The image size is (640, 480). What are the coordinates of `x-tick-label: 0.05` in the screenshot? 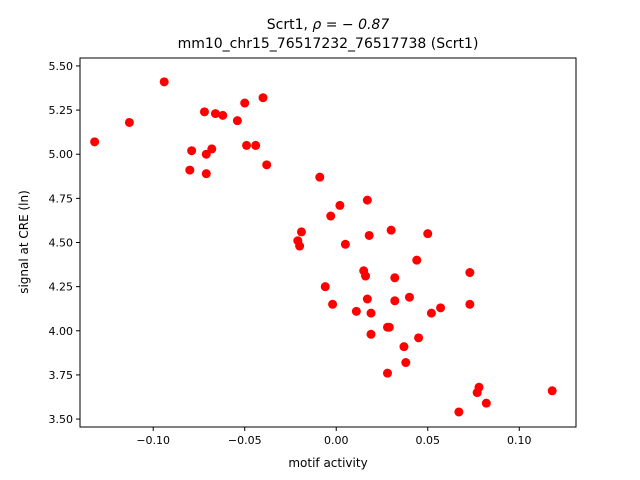 It's located at (427, 440).